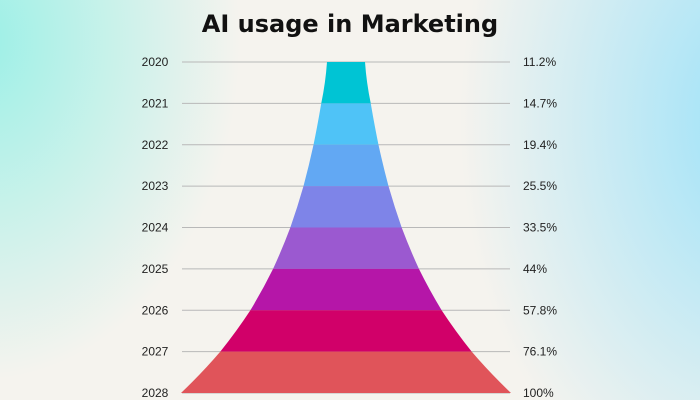  Describe the element at coordinates (540, 145) in the screenshot. I see `value-label-2022: 19.4%` at that location.